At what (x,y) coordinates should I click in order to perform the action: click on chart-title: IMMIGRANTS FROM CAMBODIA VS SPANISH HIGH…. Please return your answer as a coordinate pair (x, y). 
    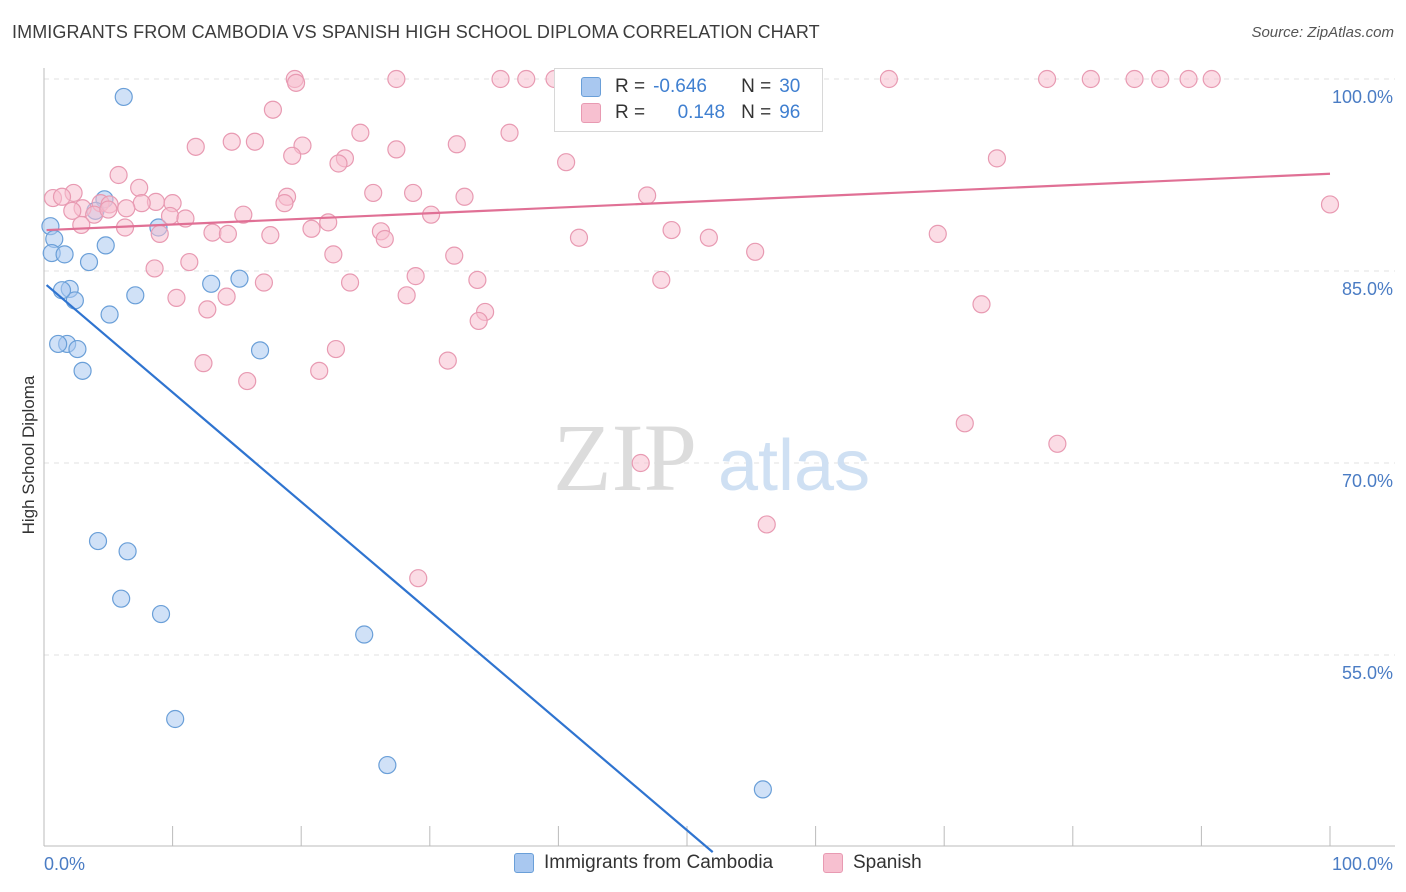
    Looking at the image, I should click on (416, 32).